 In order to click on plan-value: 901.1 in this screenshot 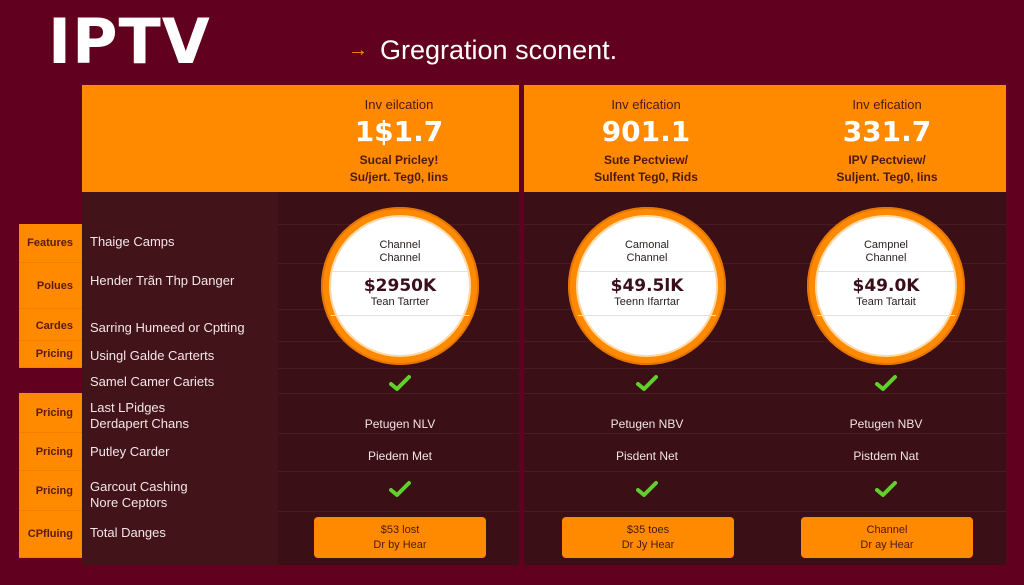, I will do `click(646, 131)`.